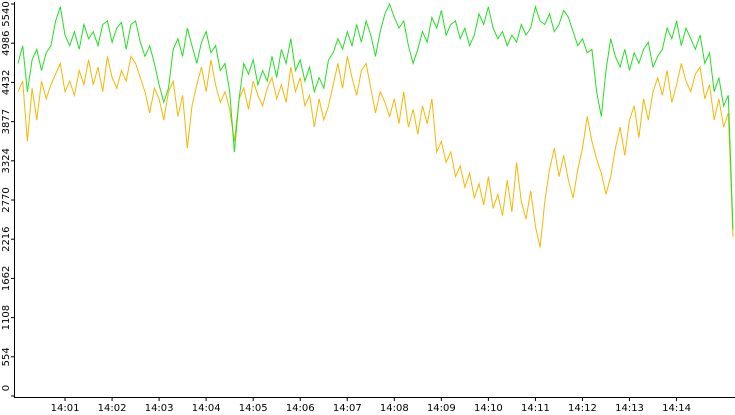 Image resolution: width=735 pixels, height=415 pixels. I want to click on y-tick-label: 3324, so click(6, 160).